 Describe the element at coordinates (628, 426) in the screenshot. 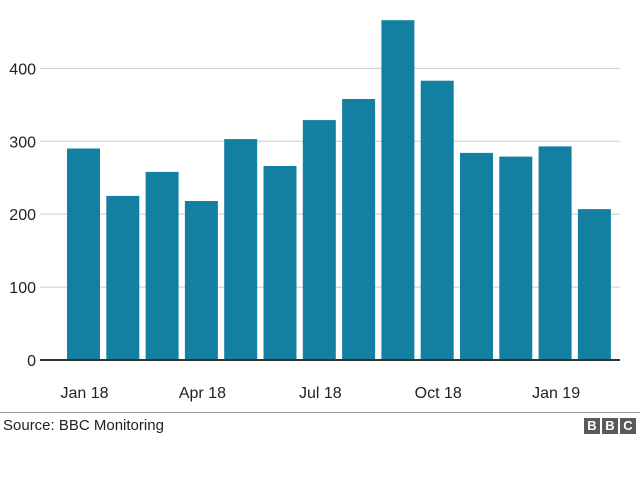

I see `logo-letter-c: C` at that location.